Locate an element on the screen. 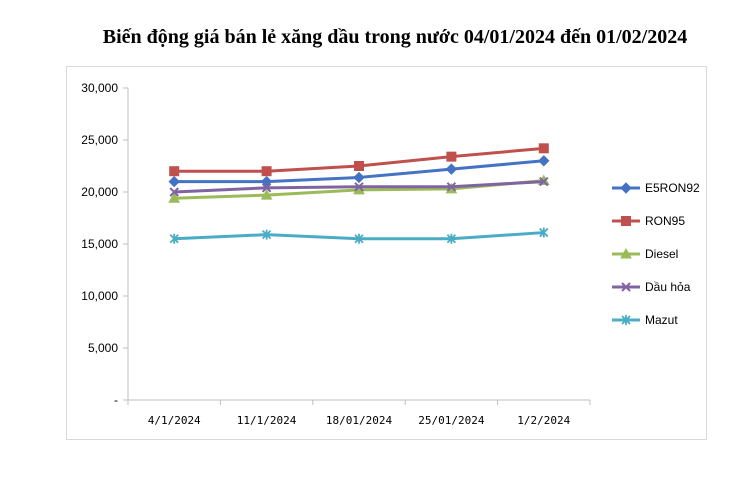 The height and width of the screenshot is (478, 750). x-tick-label: 25/01/2024 is located at coordinates (451, 420).